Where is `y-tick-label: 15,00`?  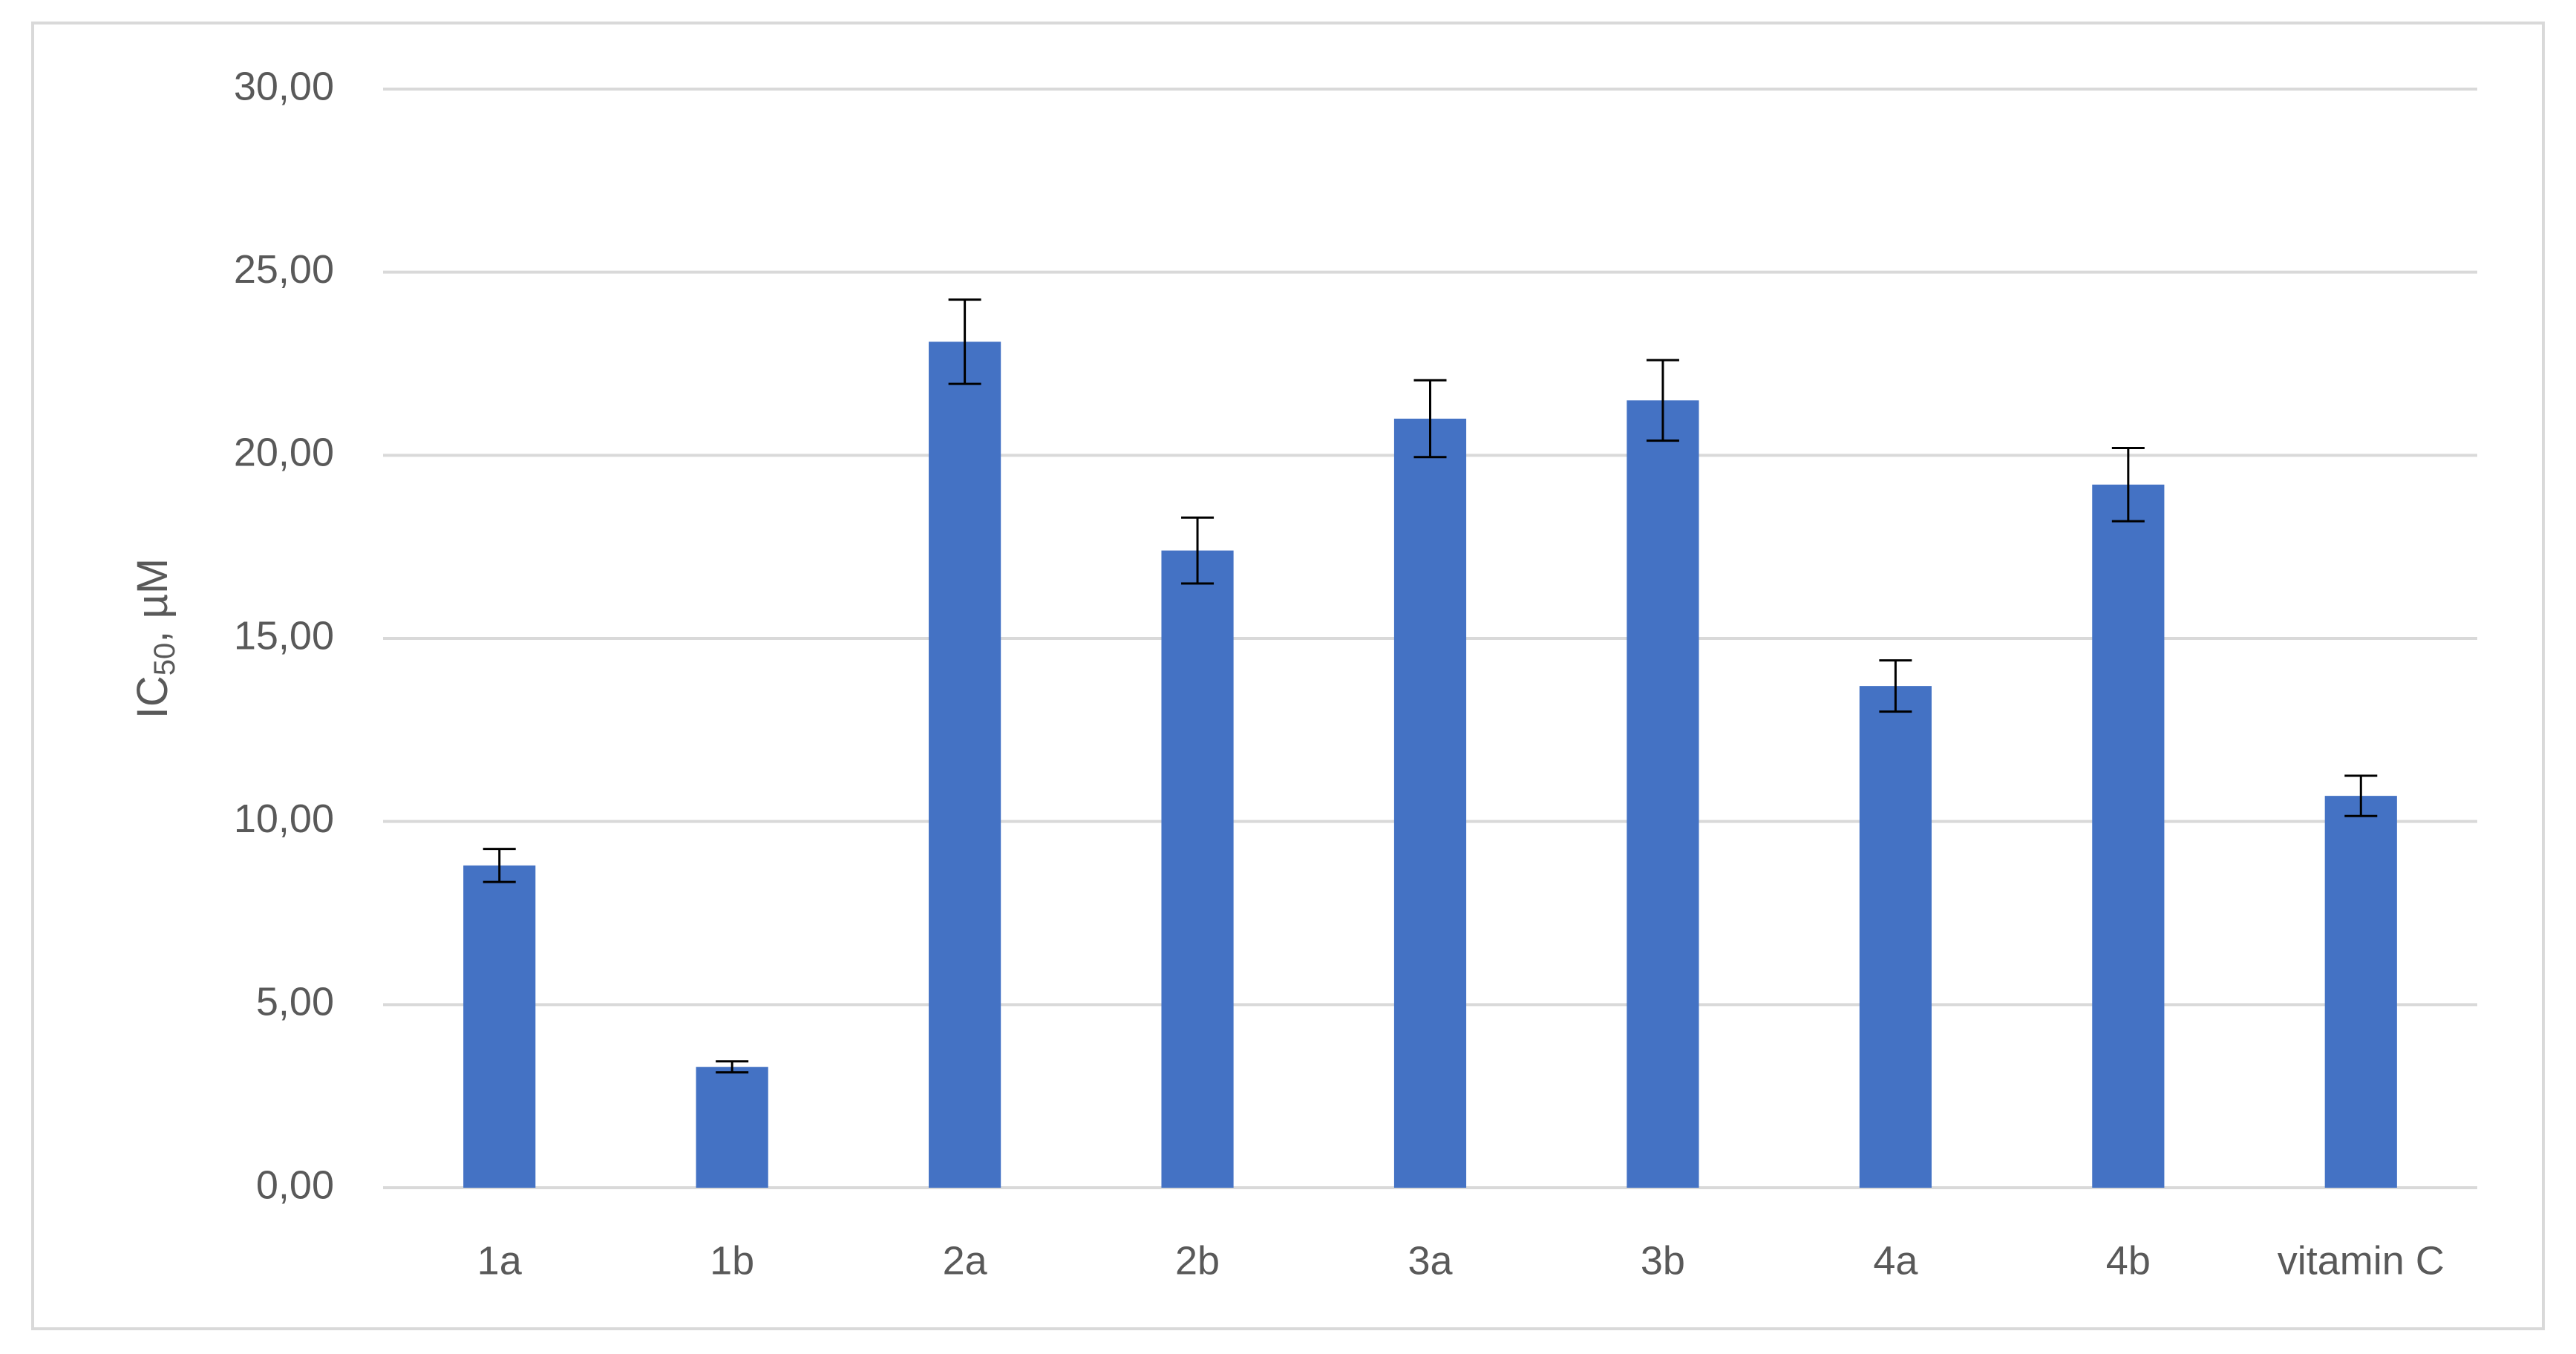 y-tick-label: 15,00 is located at coordinates (284, 635).